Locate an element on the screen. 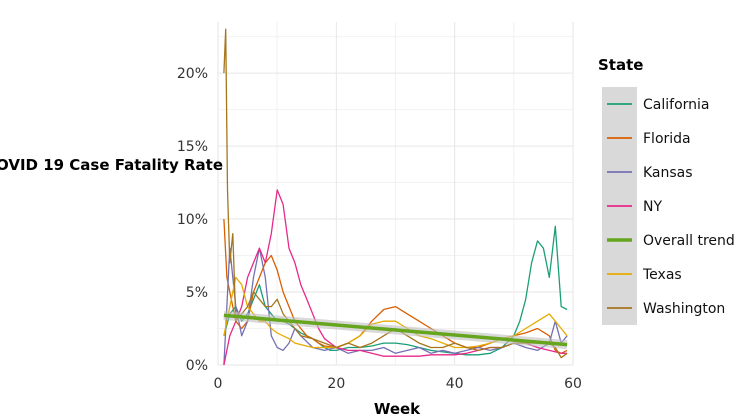 The height and width of the screenshot is (420, 751). y-tick-label: 0% is located at coordinates (197, 366).